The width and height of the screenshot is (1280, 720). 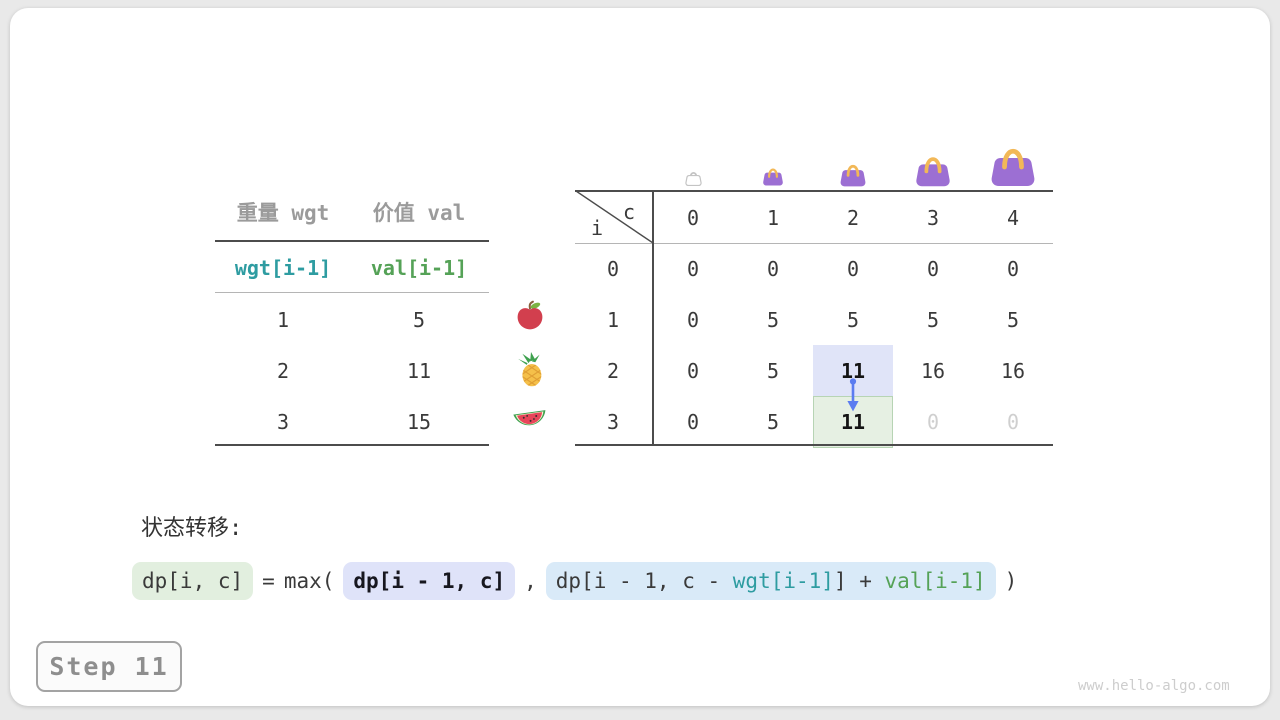 What do you see at coordinates (613, 422) in the screenshot?
I see `dp-row-header: 3` at bounding box center [613, 422].